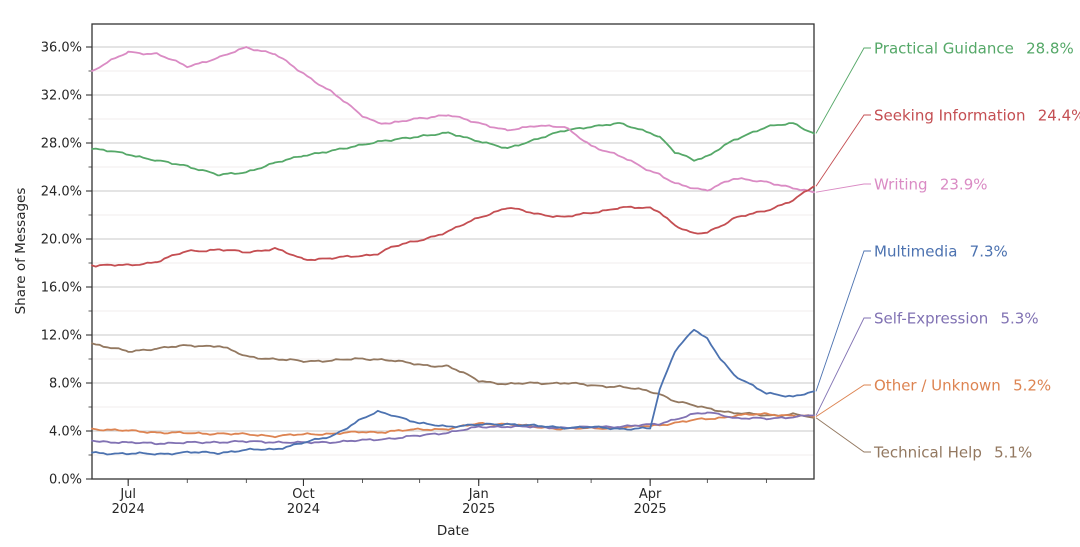 The image size is (1080, 547). I want to click on leader-line-other-unknown, so click(843, 400).